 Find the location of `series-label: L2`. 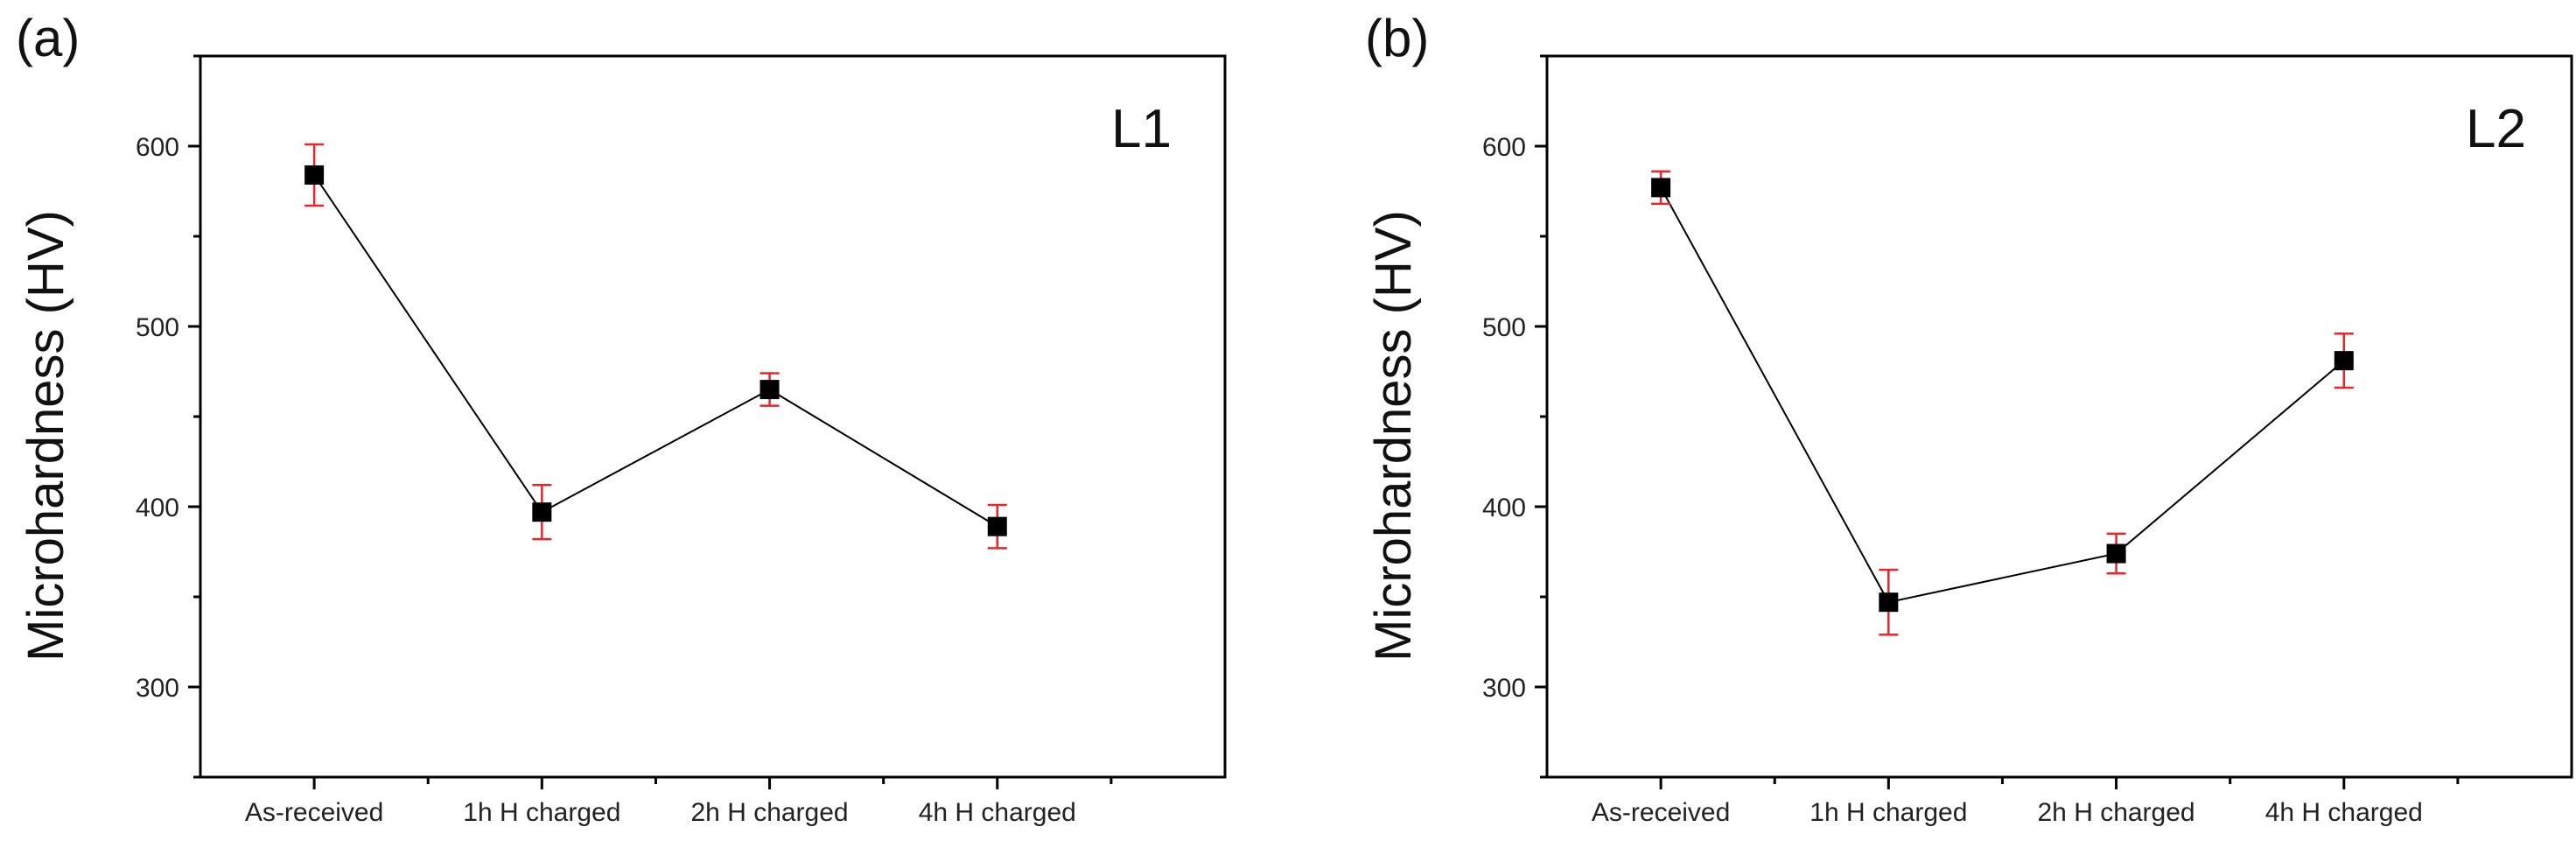

series-label: L2 is located at coordinates (2496, 129).